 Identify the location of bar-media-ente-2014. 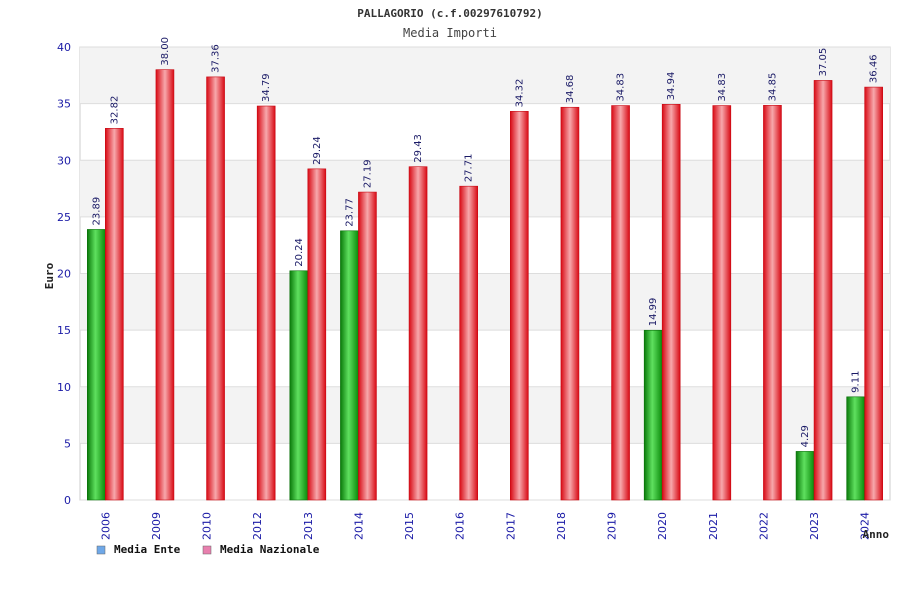
(349, 365).